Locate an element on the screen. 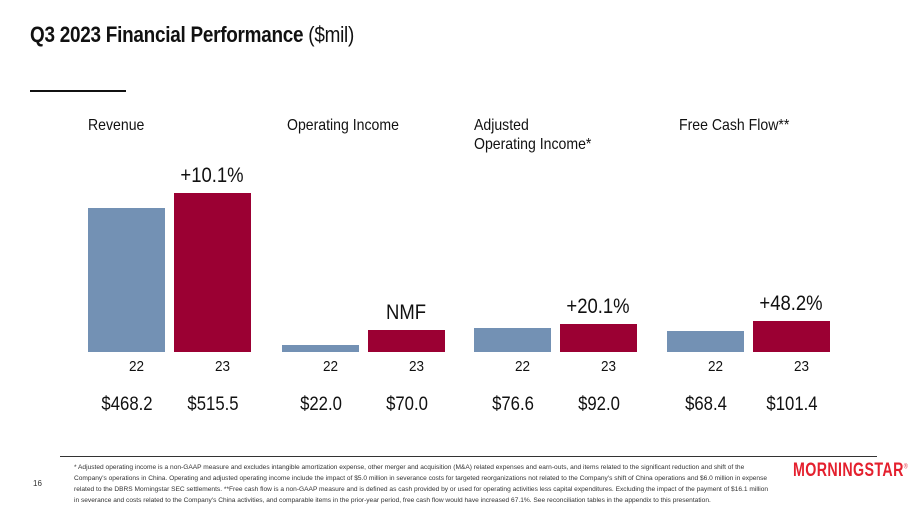  series-header-line: Operating Income* is located at coordinates (533, 144).